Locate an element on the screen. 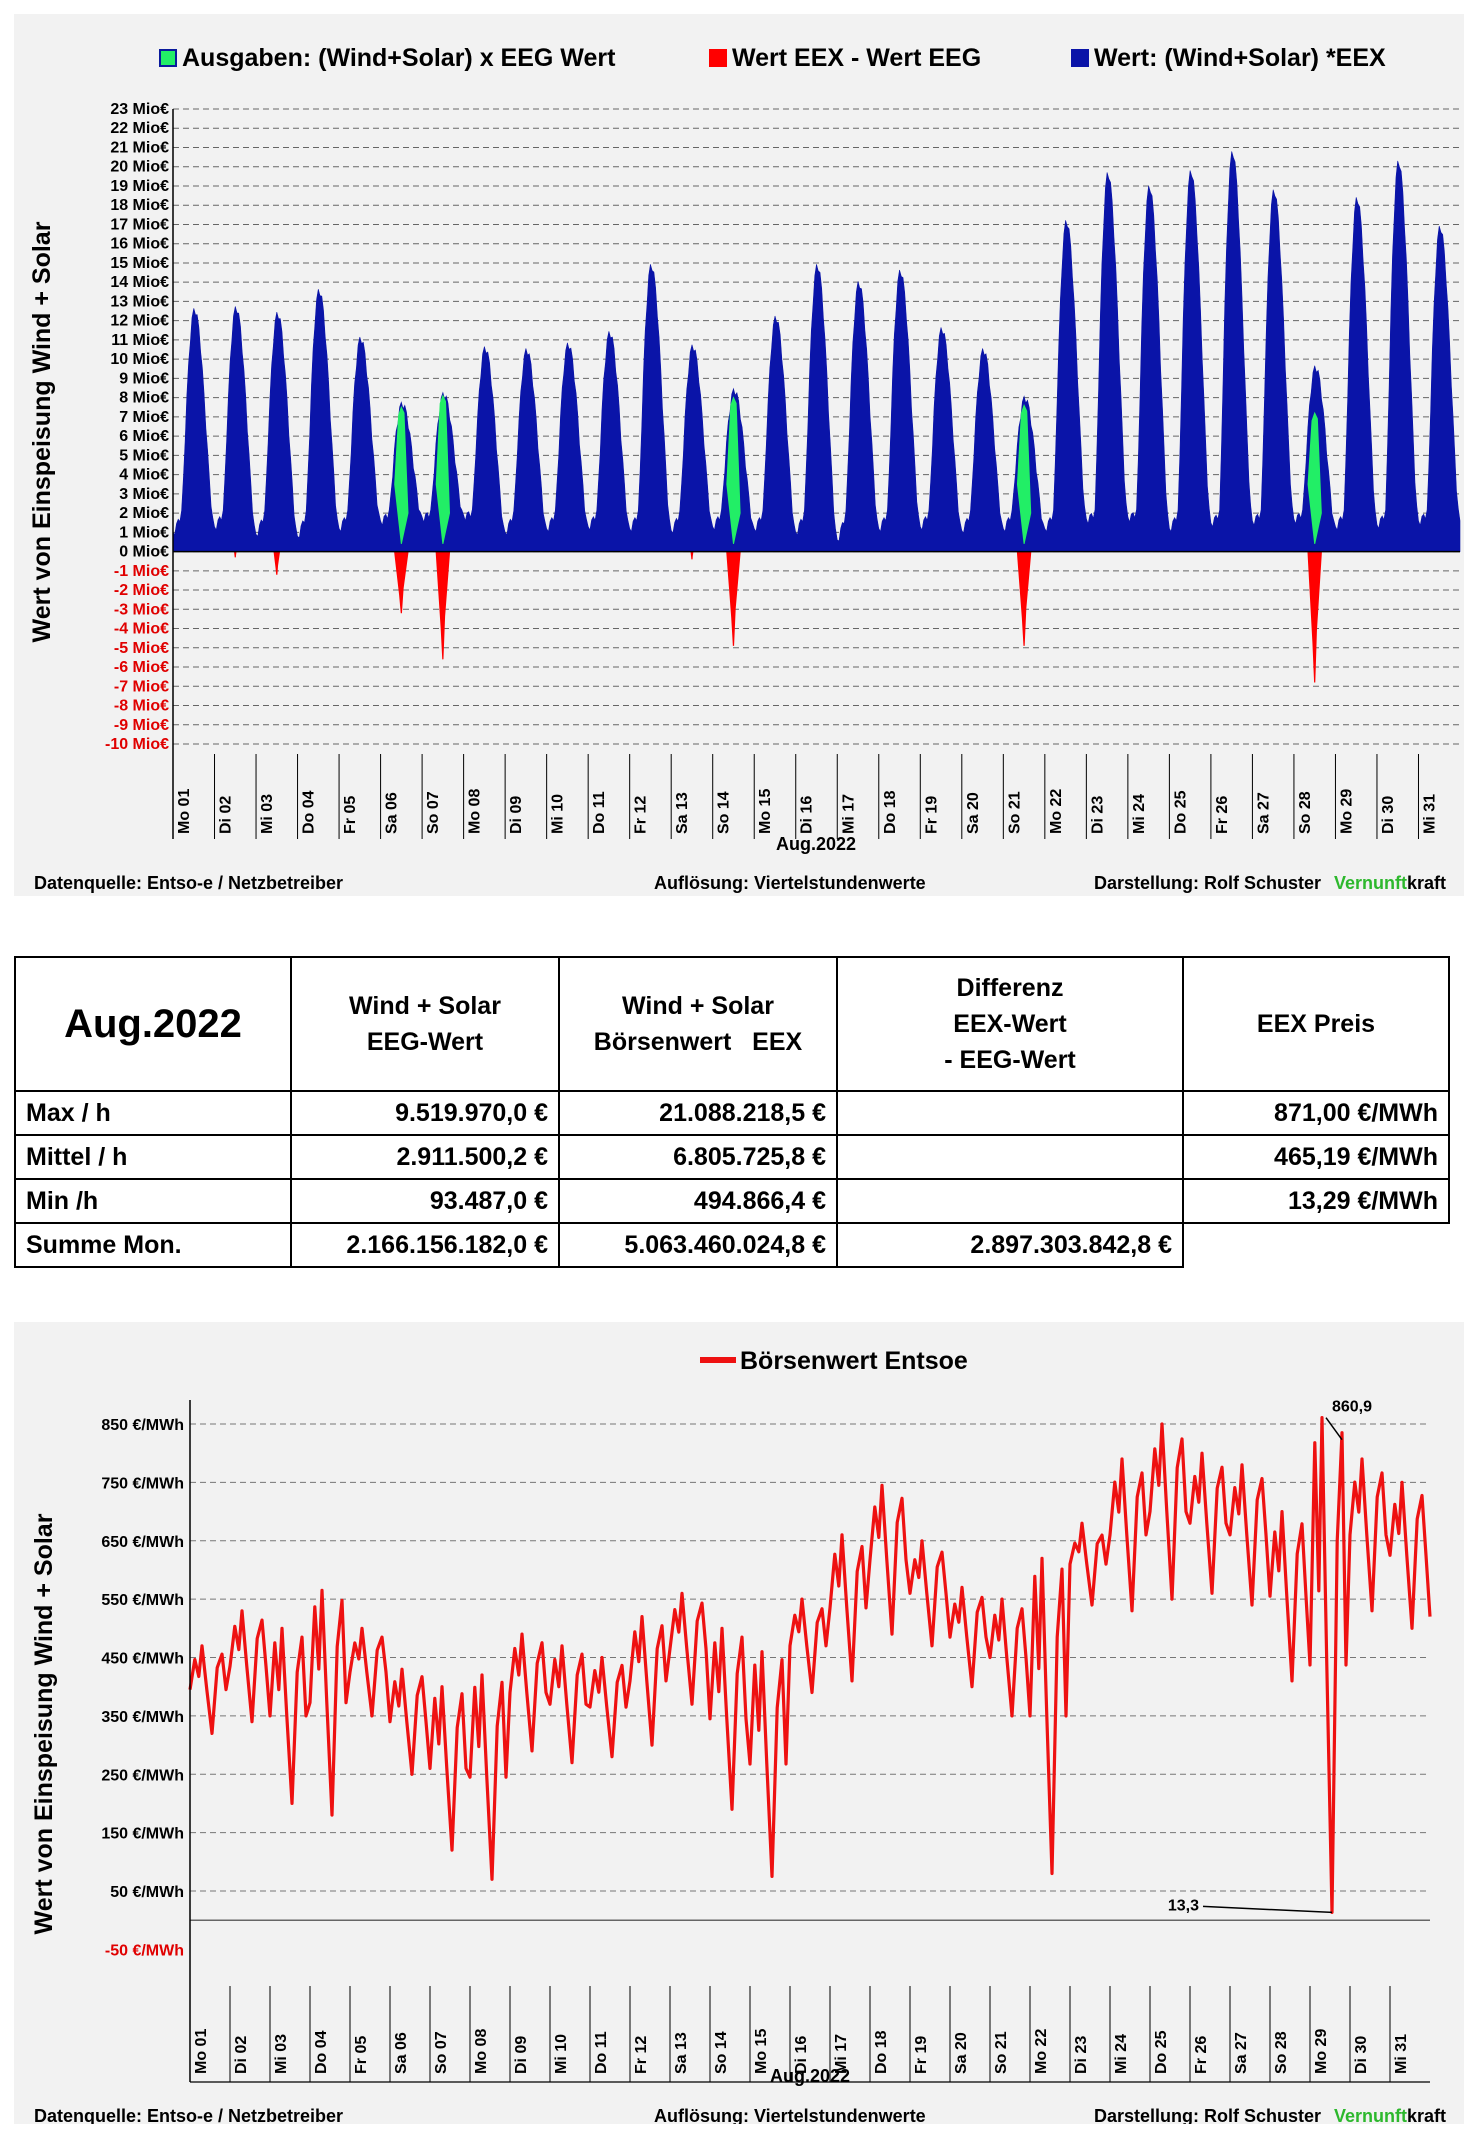 The width and height of the screenshot is (1478, 2152). footer-brand-green: Vernunft is located at coordinates (1370, 883).